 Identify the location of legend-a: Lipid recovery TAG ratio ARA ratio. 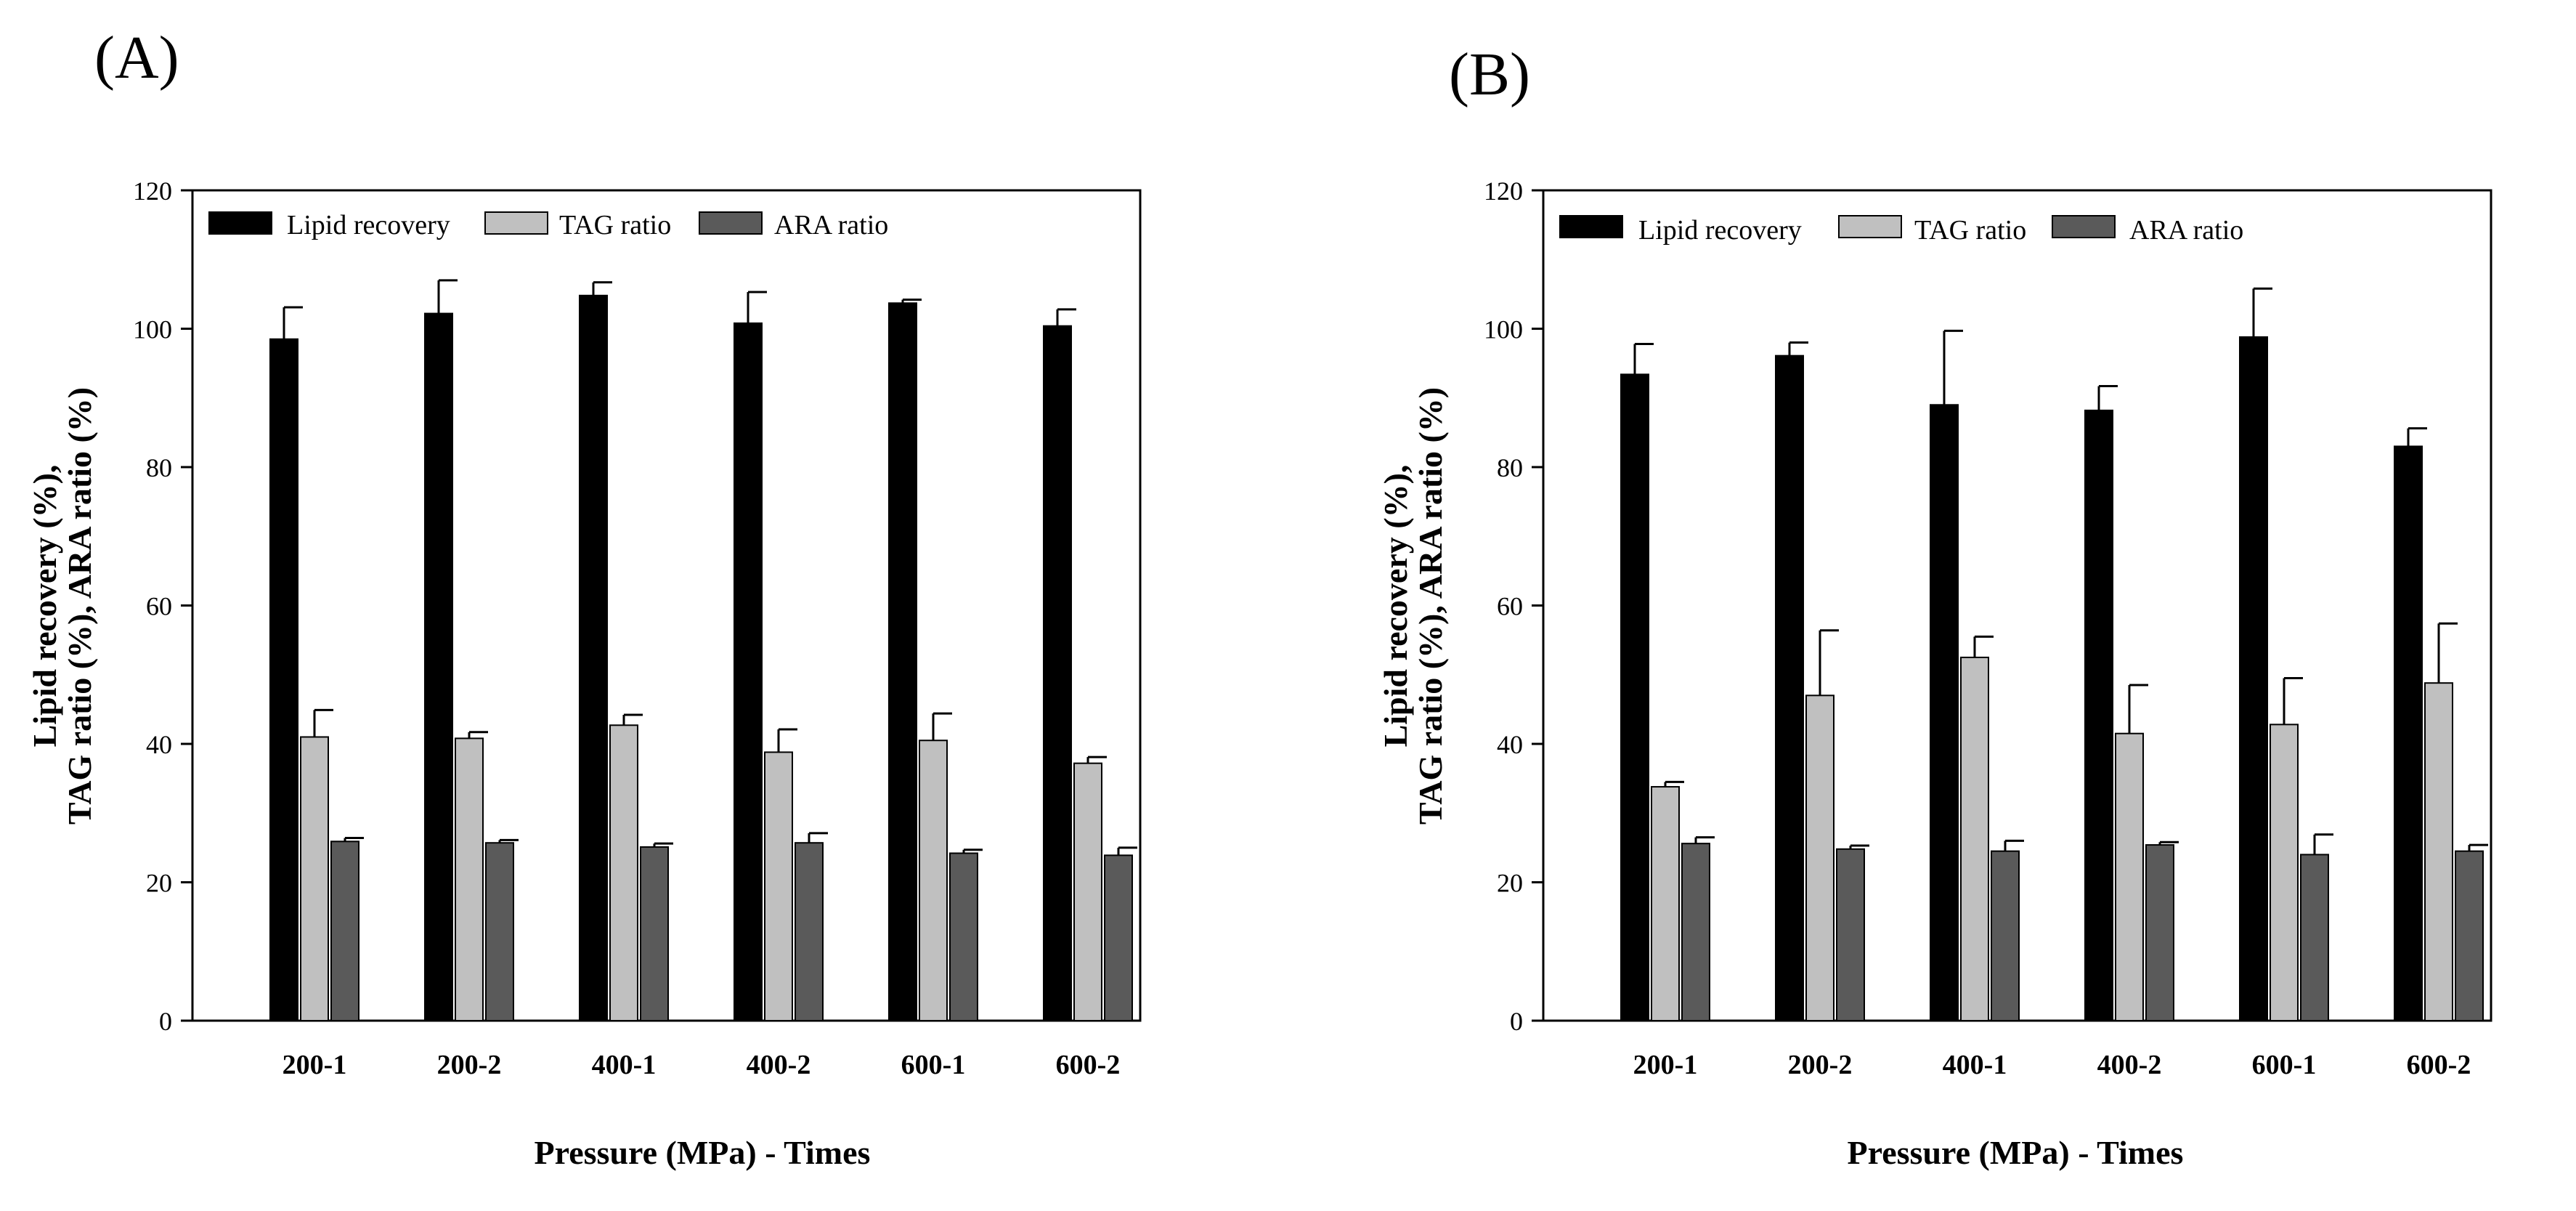
(548, 225).